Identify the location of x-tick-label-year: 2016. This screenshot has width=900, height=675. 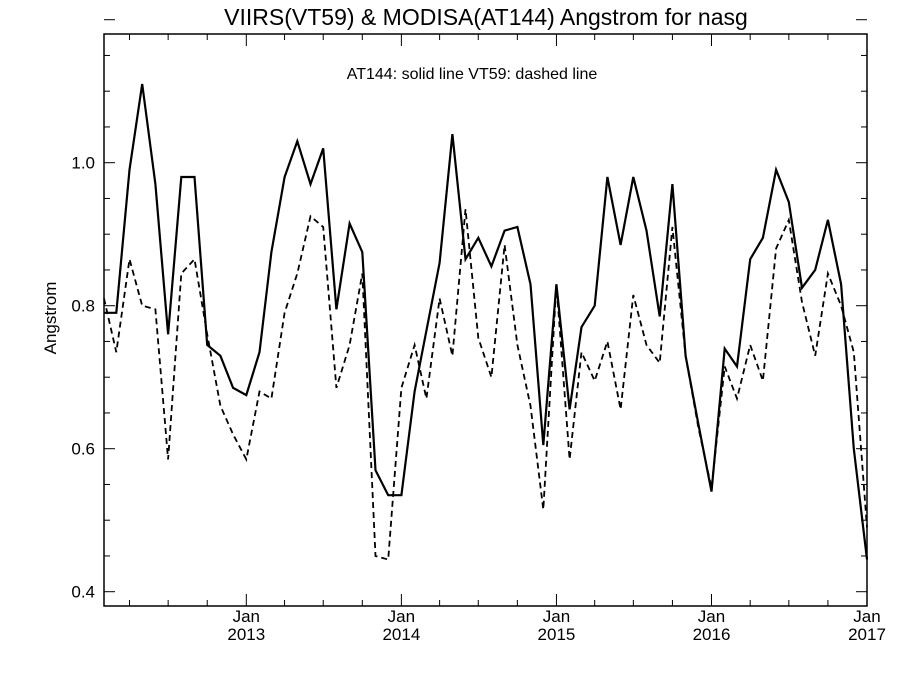
(712, 634).